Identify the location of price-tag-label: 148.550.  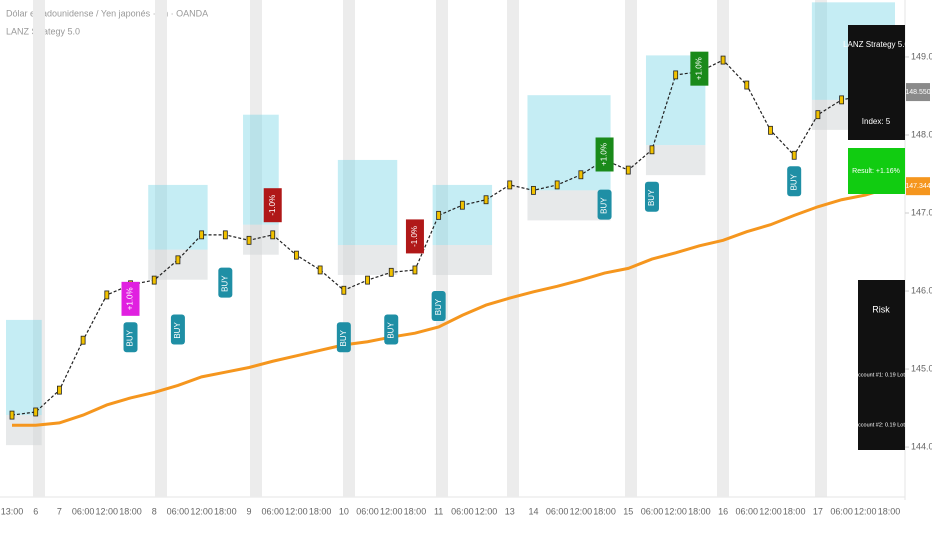
(917, 92).